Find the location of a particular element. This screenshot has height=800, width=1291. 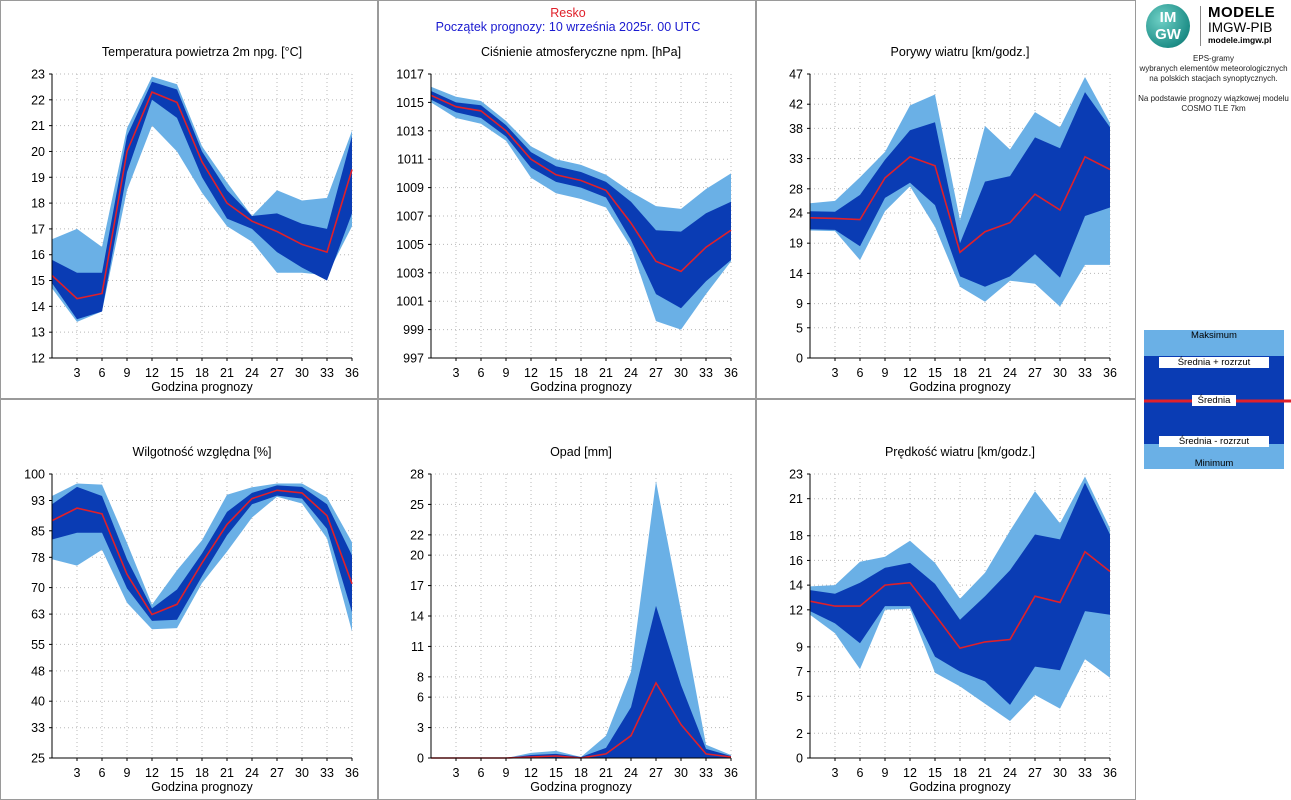

y-tick-label: 48 is located at coordinates (38, 671).